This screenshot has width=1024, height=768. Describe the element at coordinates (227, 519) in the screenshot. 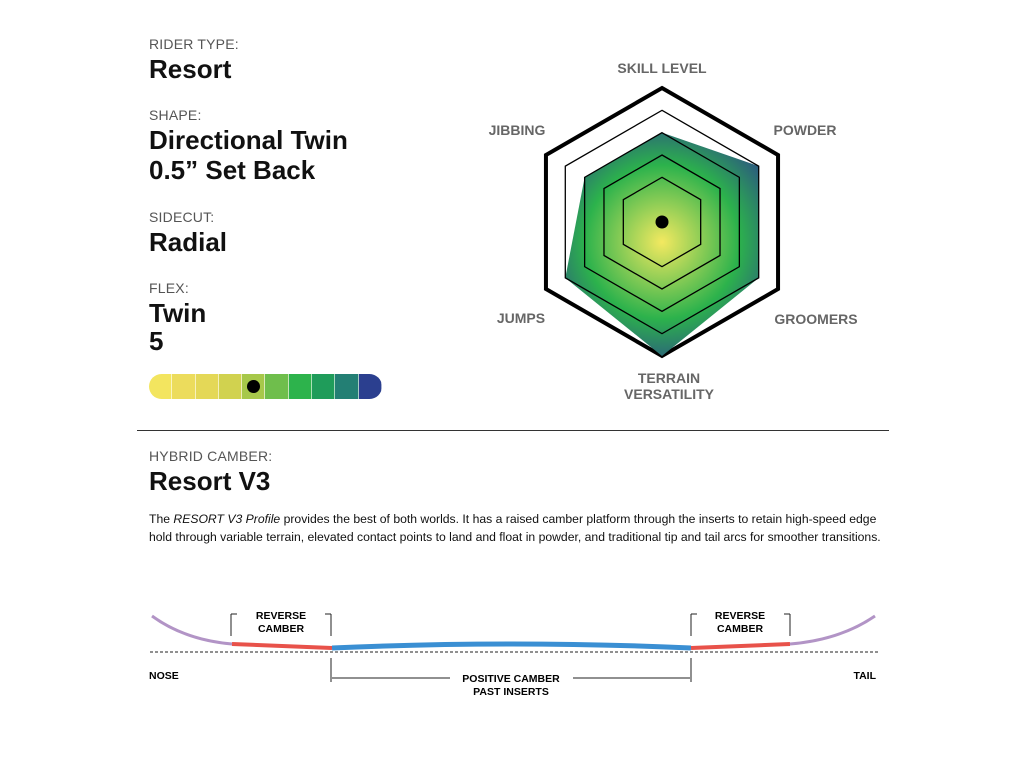

I see `desc-profile-name: RESORT V3 Profile` at that location.